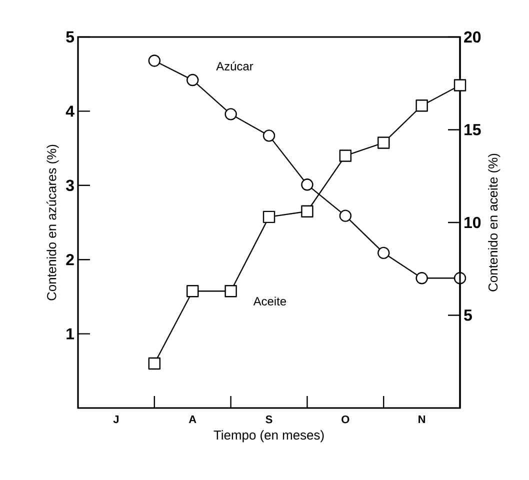  I want to click on y2-tick-label: 20, so click(472, 37).